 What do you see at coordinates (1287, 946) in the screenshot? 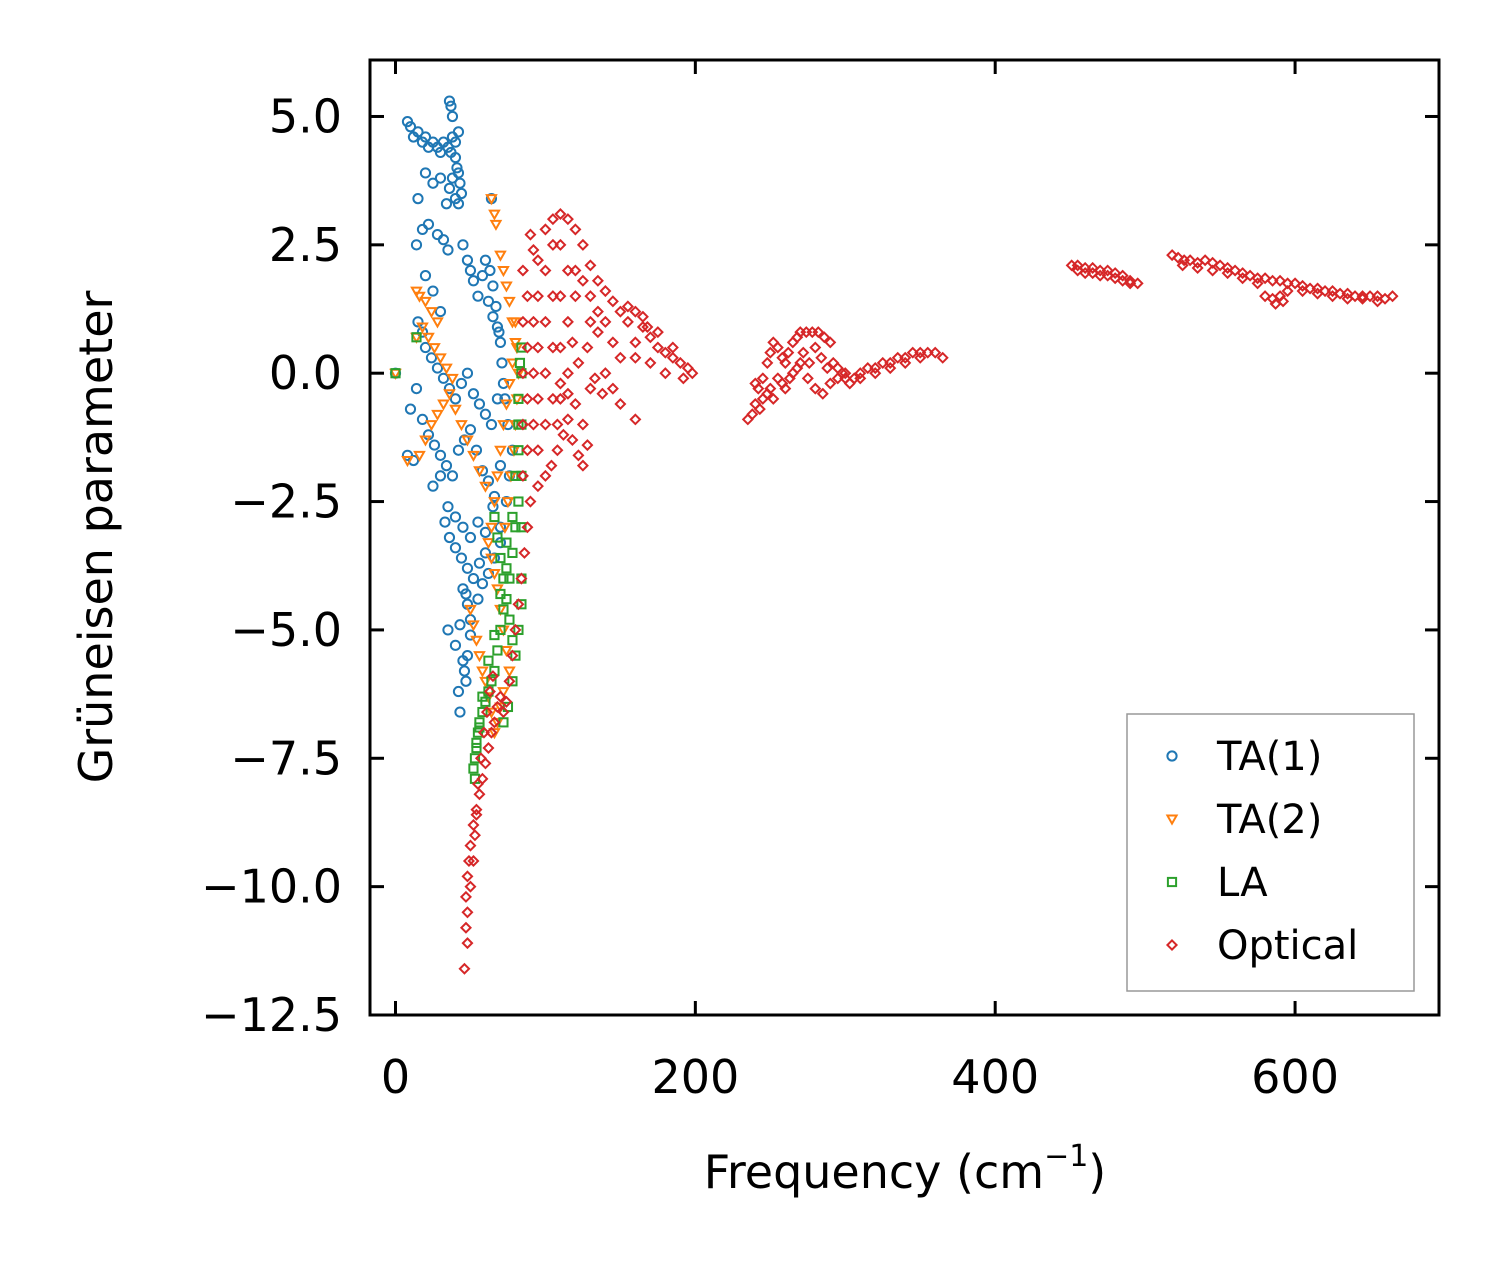
I see `legend-label: Optical` at bounding box center [1287, 946].